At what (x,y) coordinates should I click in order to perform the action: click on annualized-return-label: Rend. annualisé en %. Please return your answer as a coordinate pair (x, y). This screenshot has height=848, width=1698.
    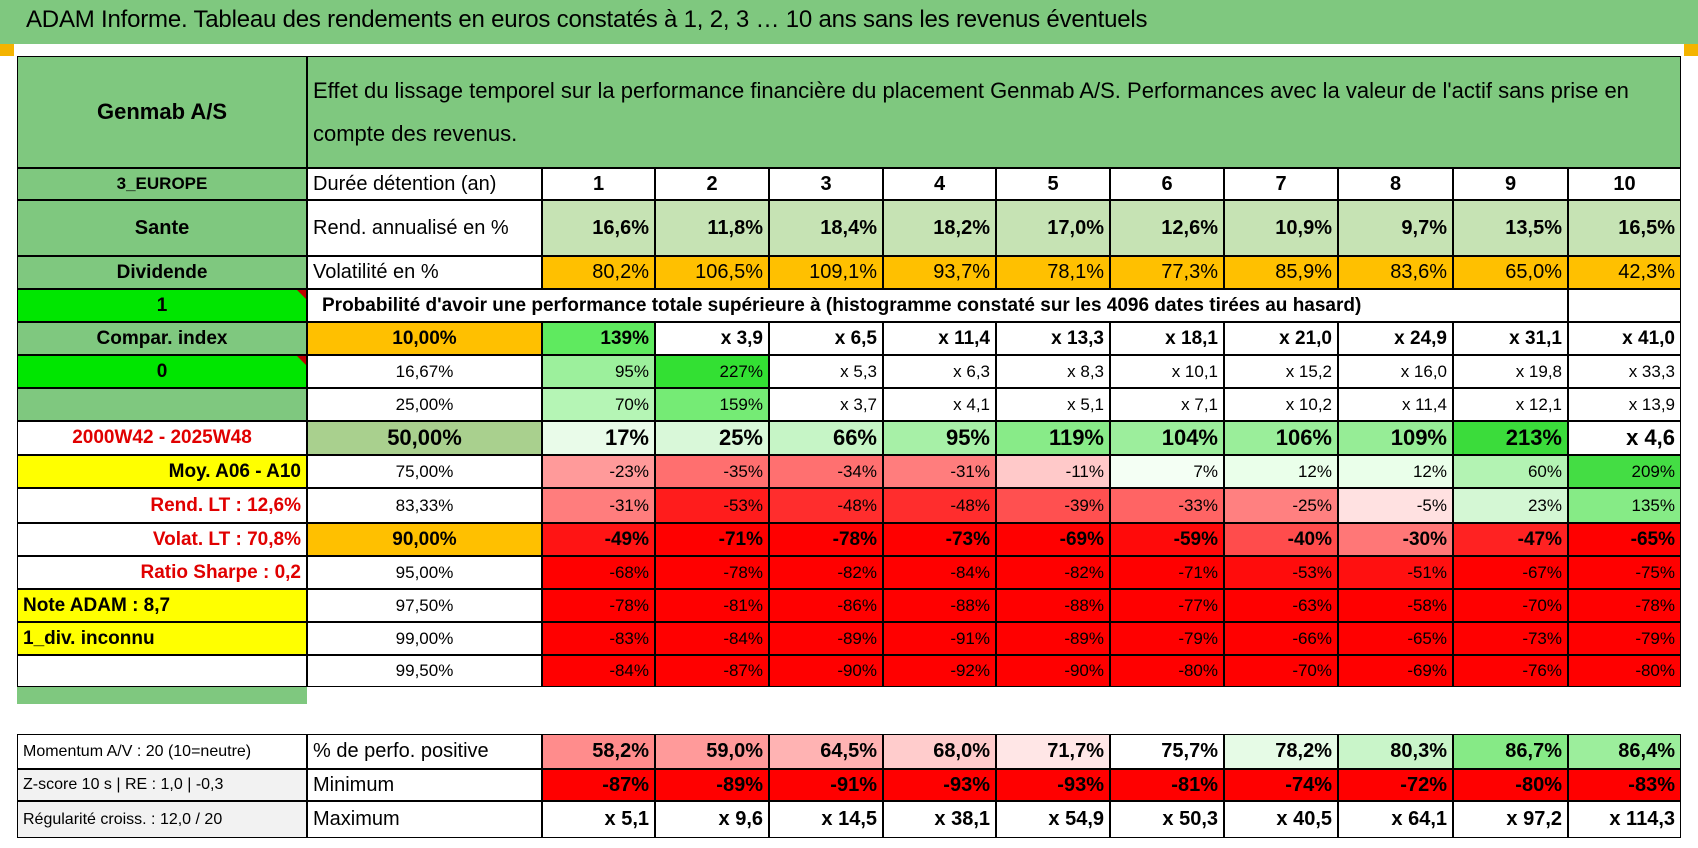
    Looking at the image, I should click on (424, 228).